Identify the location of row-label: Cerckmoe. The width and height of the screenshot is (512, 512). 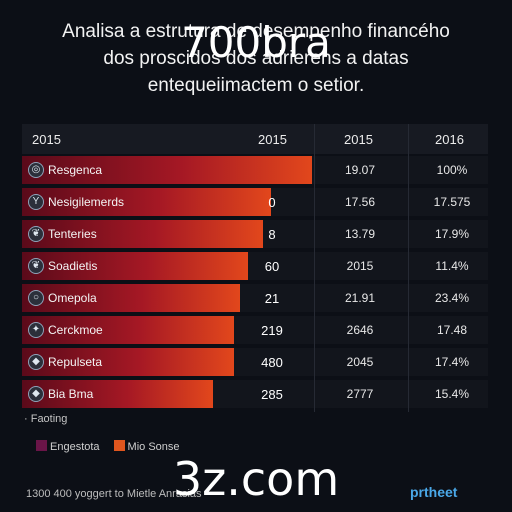
(75, 330).